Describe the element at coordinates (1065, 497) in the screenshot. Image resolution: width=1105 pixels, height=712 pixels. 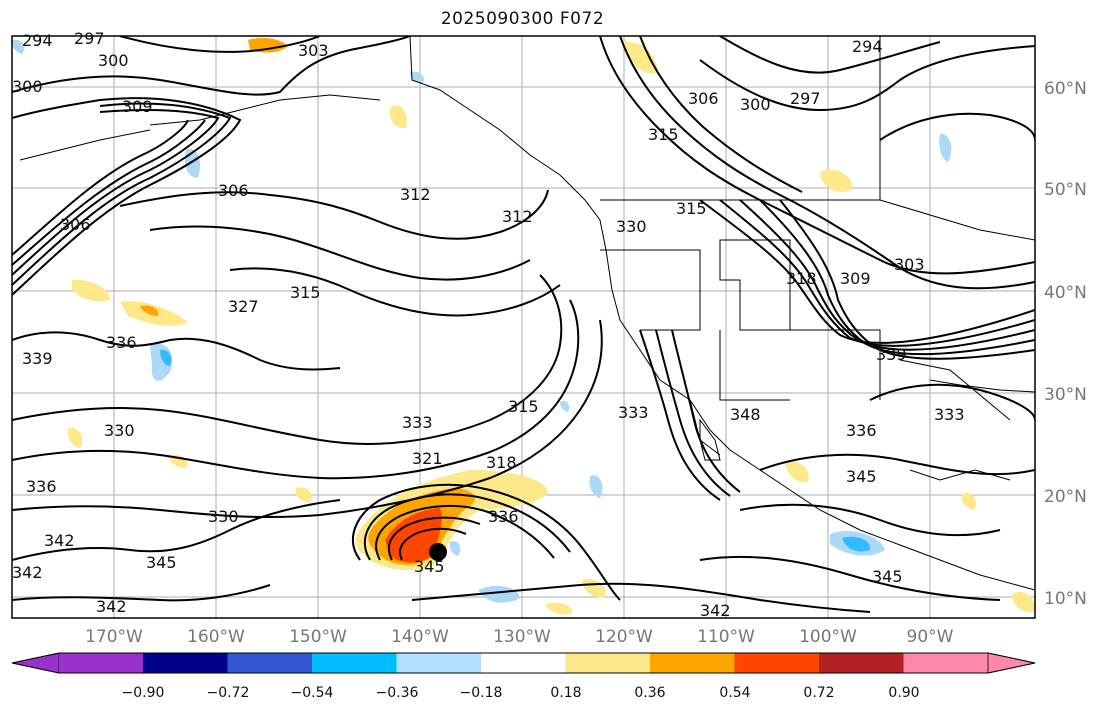
I see `lat-tick-label: 20°N` at that location.